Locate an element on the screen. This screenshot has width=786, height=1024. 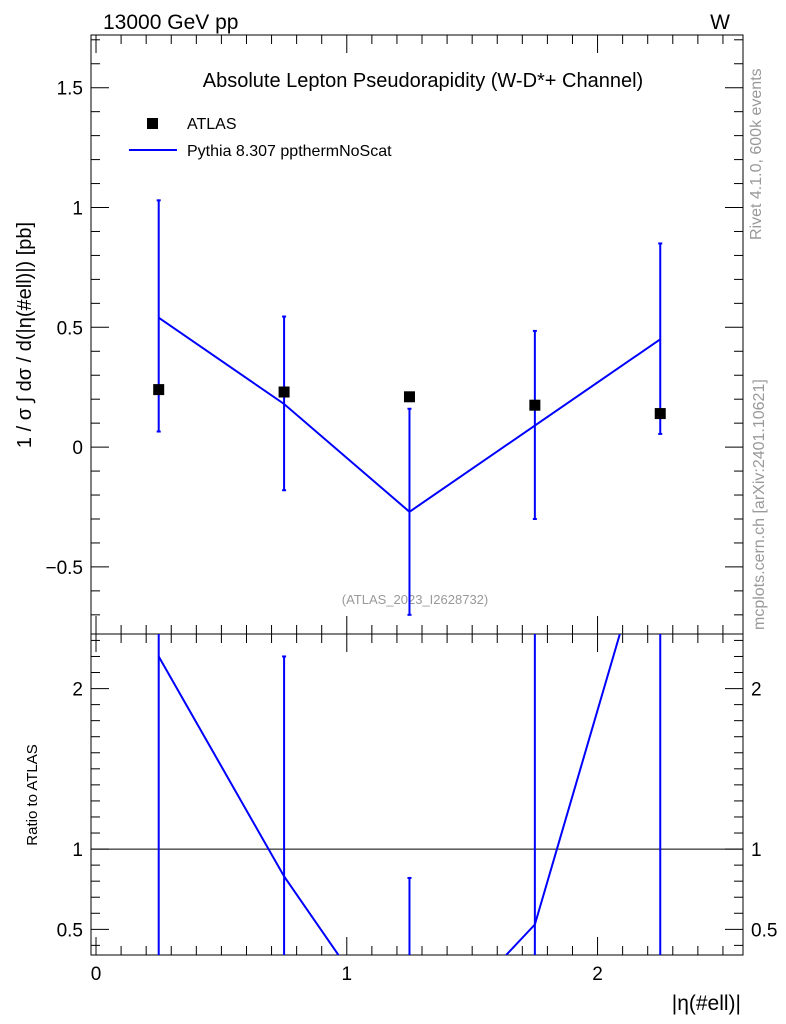
legend-atlas-marker is located at coordinates (152, 123).